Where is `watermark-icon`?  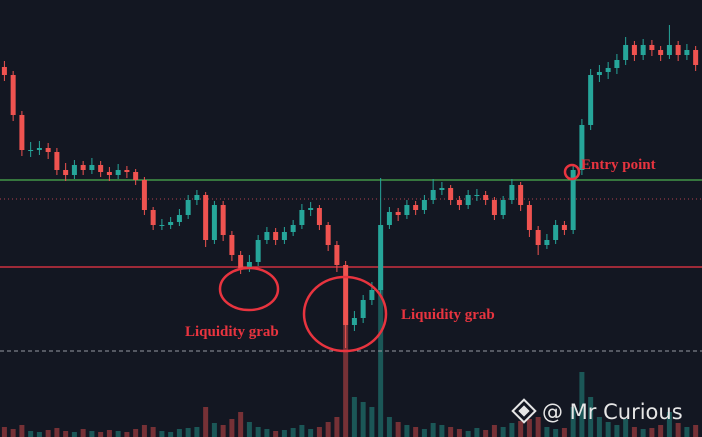 watermark-icon is located at coordinates (524, 411).